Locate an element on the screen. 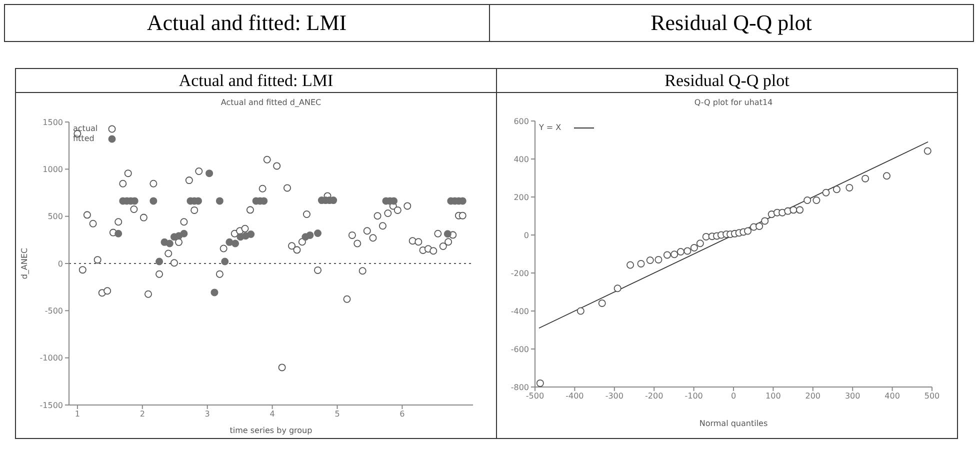 This screenshot has width=978, height=461. chart-subtitle: Q-Q plot for uhat14 is located at coordinates (733, 102).